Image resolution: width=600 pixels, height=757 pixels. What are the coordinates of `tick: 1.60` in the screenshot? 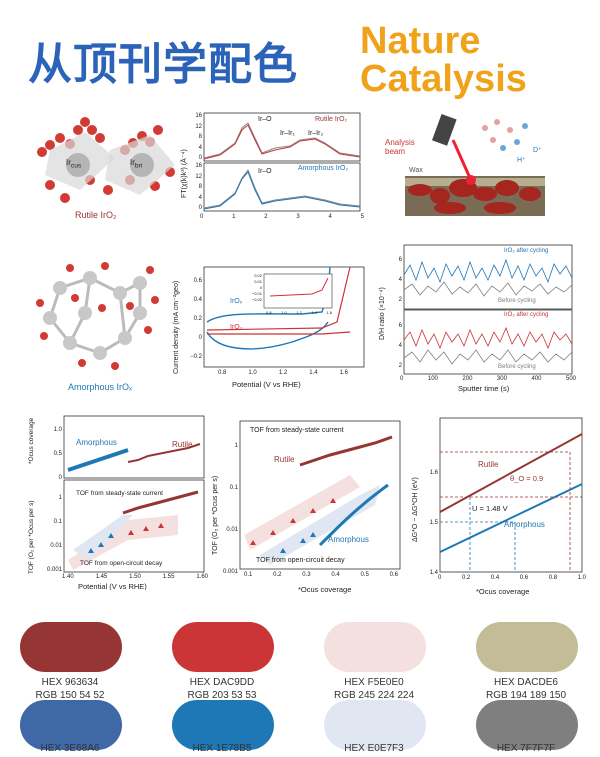 It's located at (202, 577).